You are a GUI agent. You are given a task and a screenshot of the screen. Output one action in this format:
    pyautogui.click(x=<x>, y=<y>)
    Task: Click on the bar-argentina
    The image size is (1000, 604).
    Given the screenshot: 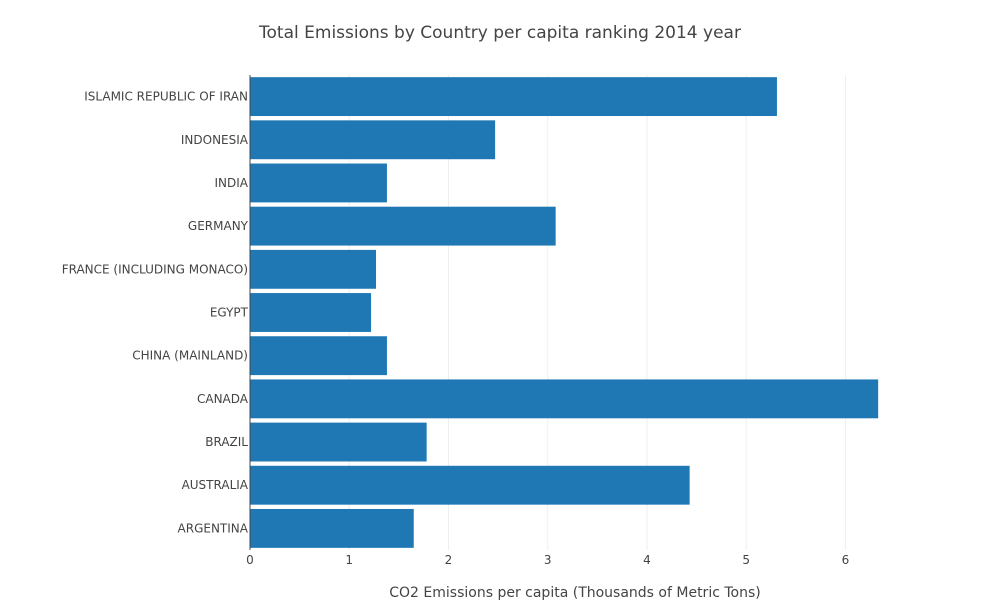 What is the action you would take?
    pyautogui.click(x=332, y=528)
    